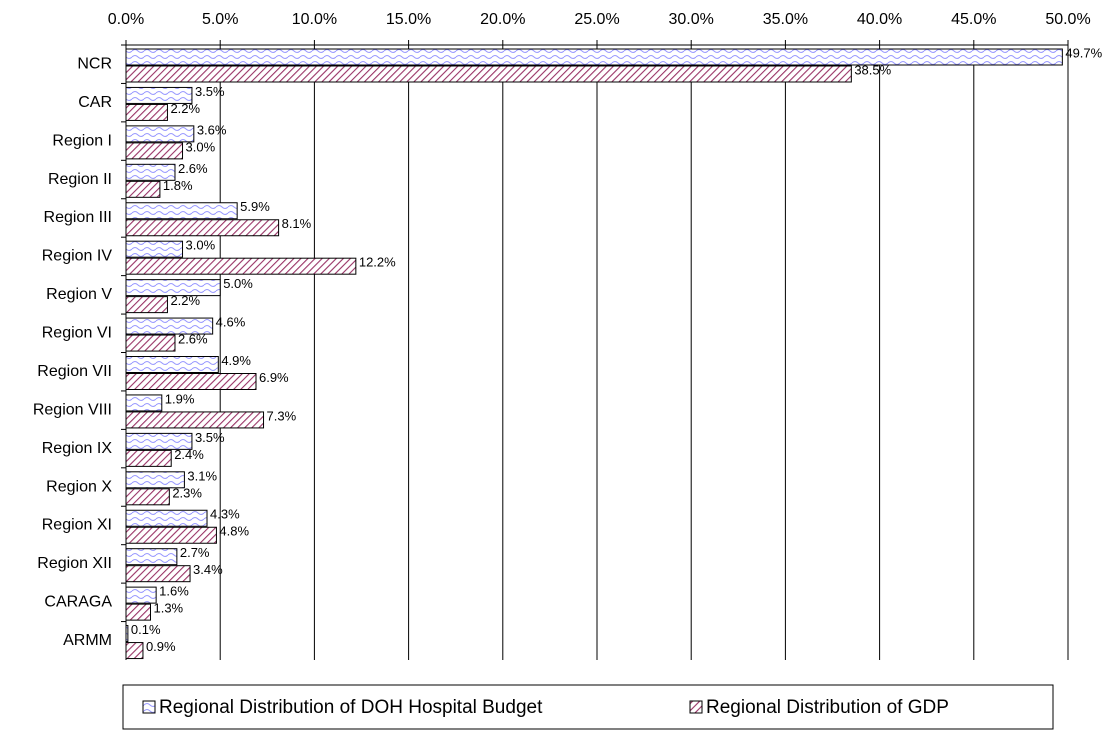  What do you see at coordinates (1067, 19) in the screenshot?
I see `x-tick-label: 50.0%` at bounding box center [1067, 19].